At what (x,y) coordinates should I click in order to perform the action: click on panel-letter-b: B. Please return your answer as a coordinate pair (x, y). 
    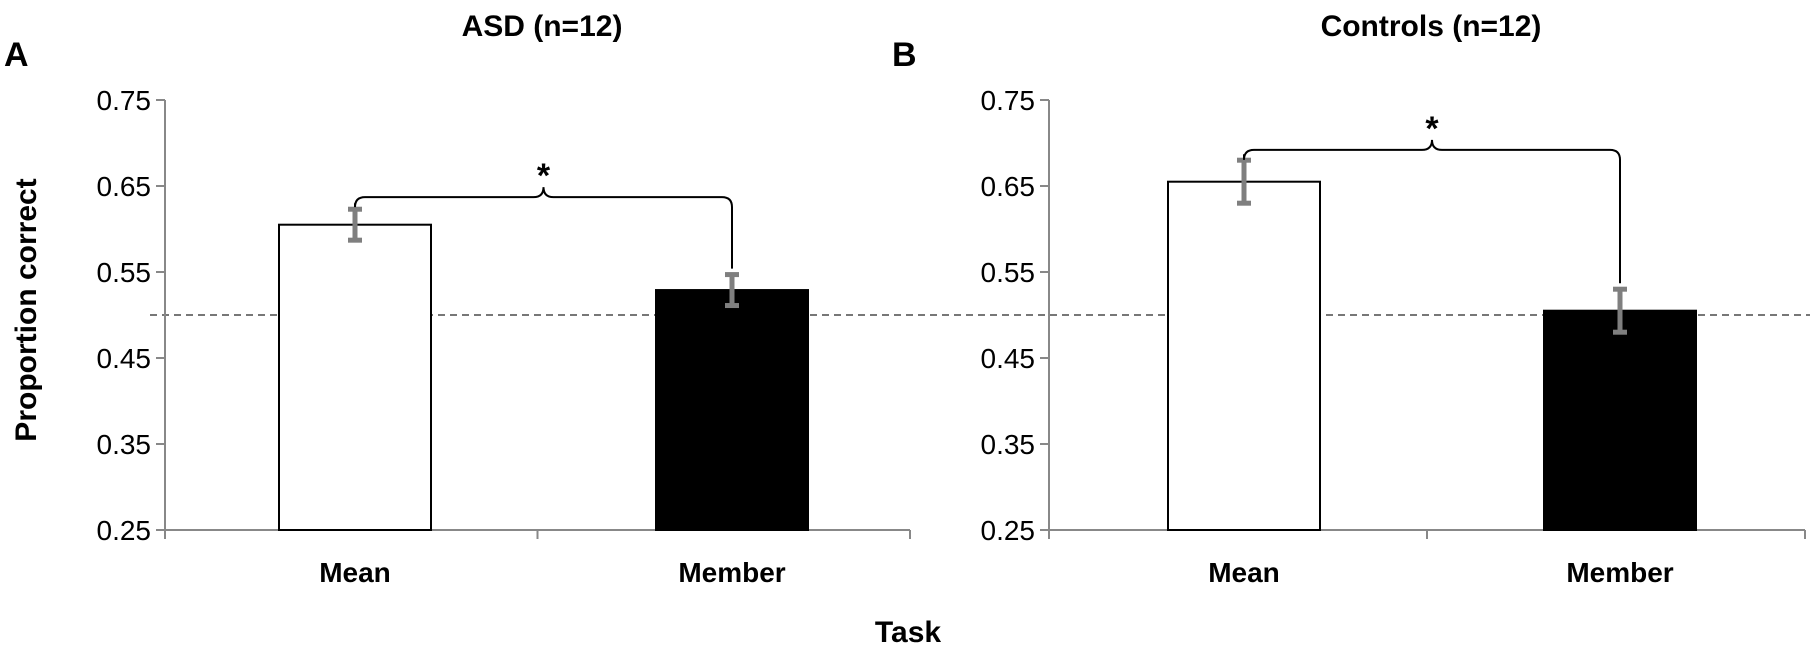
    Looking at the image, I should click on (904, 55).